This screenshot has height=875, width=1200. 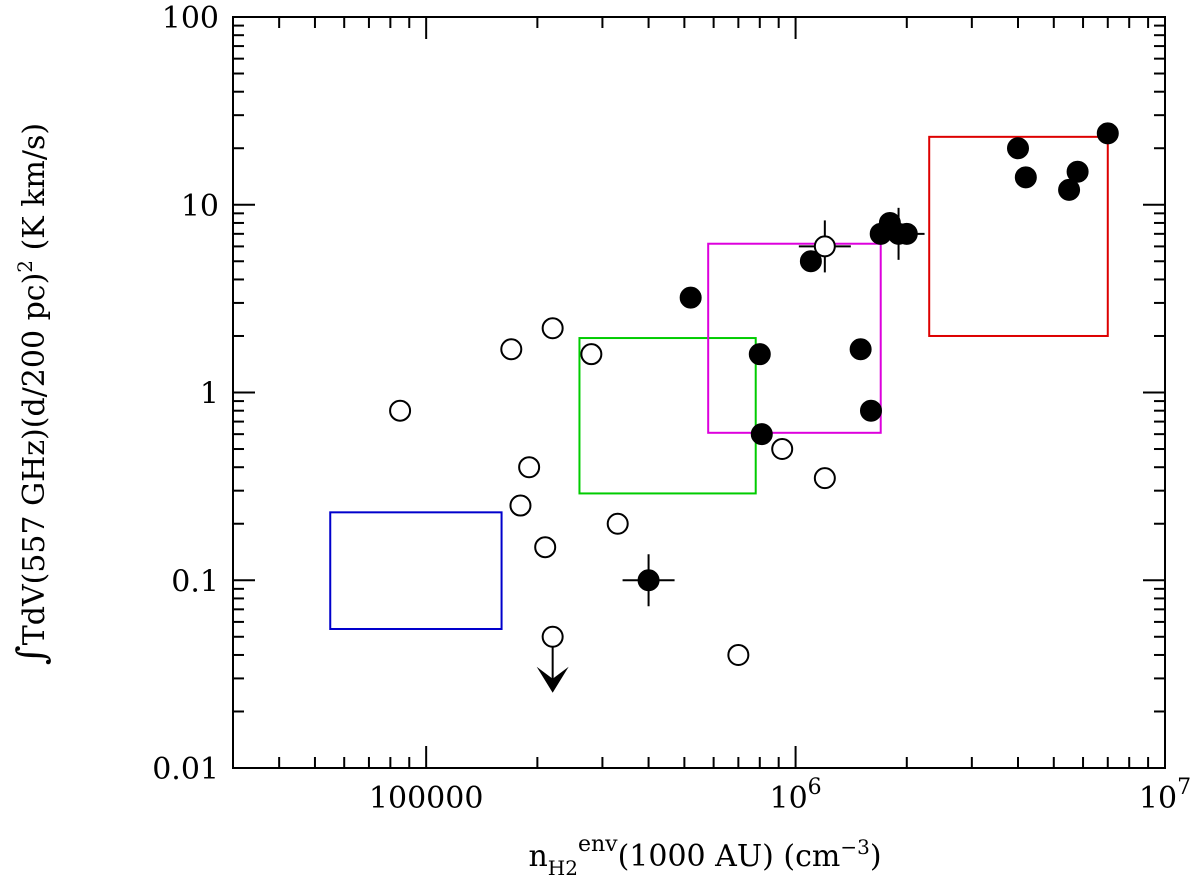 I want to click on x-tick-label: 10⁶, so click(x=795, y=795).